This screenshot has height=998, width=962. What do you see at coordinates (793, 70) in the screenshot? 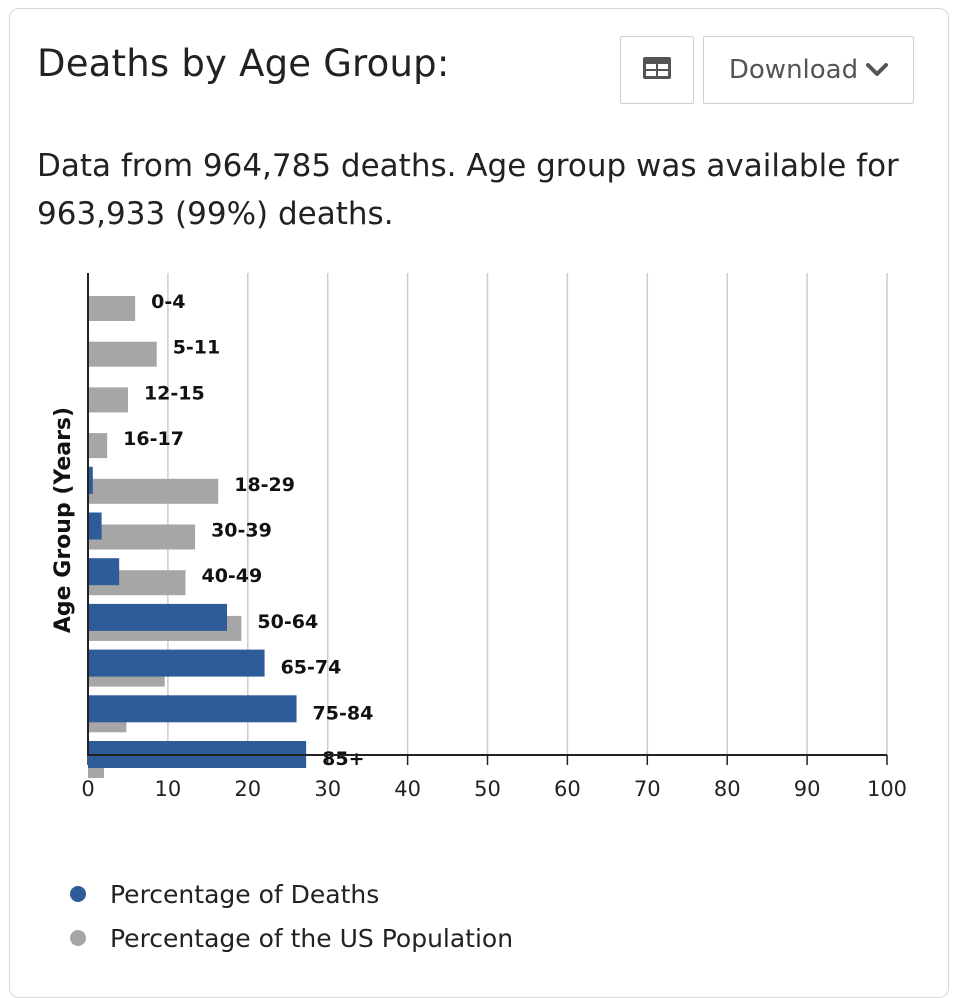
I see `download-label: Download` at bounding box center [793, 70].